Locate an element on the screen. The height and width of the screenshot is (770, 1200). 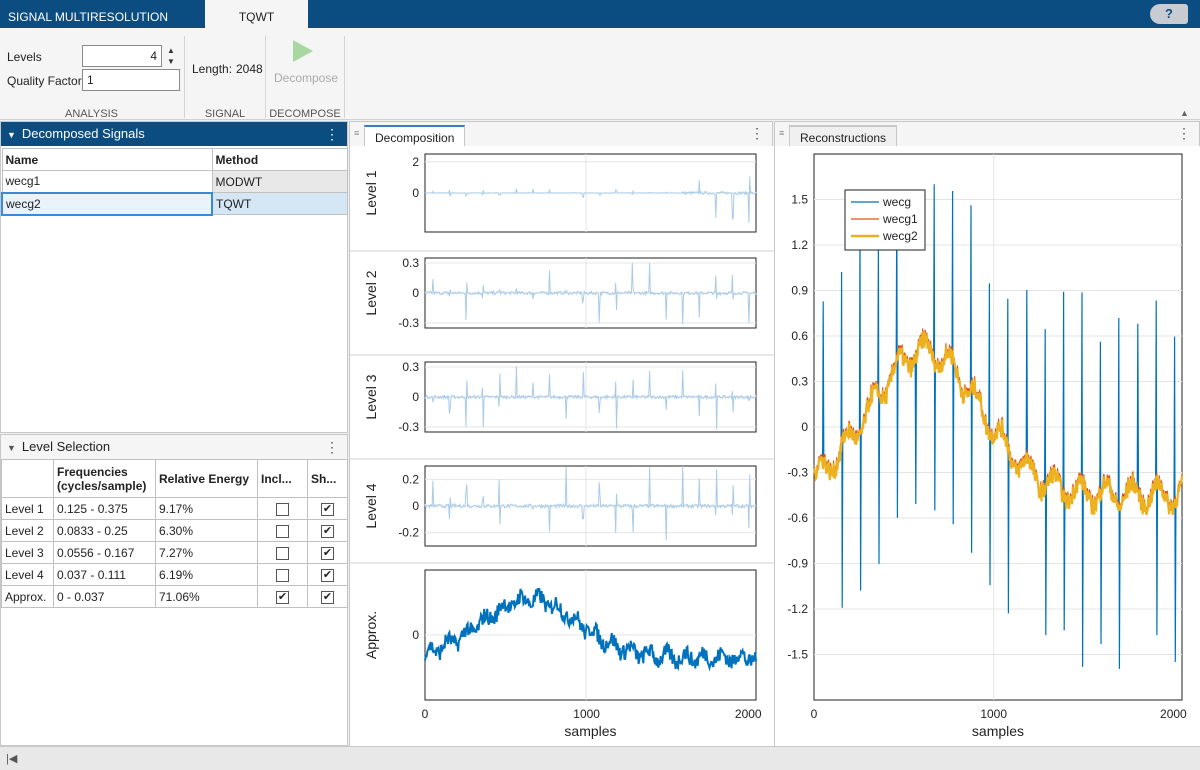
table-row: Level 2 0.0833 - 0.25 6.30% ✔ is located at coordinates (174, 530).